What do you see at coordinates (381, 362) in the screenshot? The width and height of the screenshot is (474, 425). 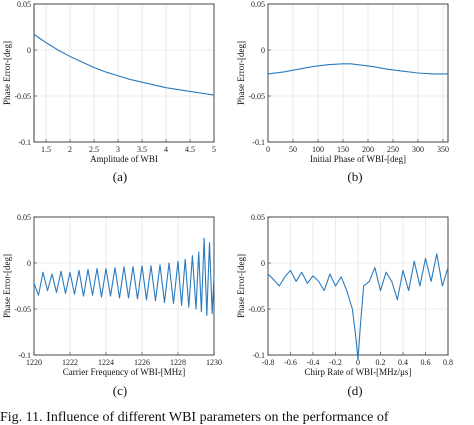 I see `x-tick-label: 0.2` at bounding box center [381, 362].